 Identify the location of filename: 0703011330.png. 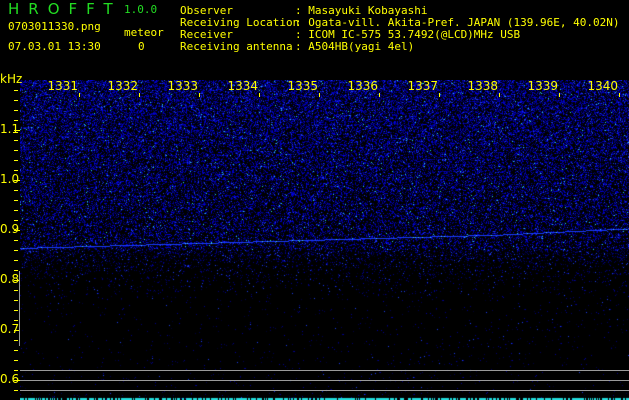
(54, 26).